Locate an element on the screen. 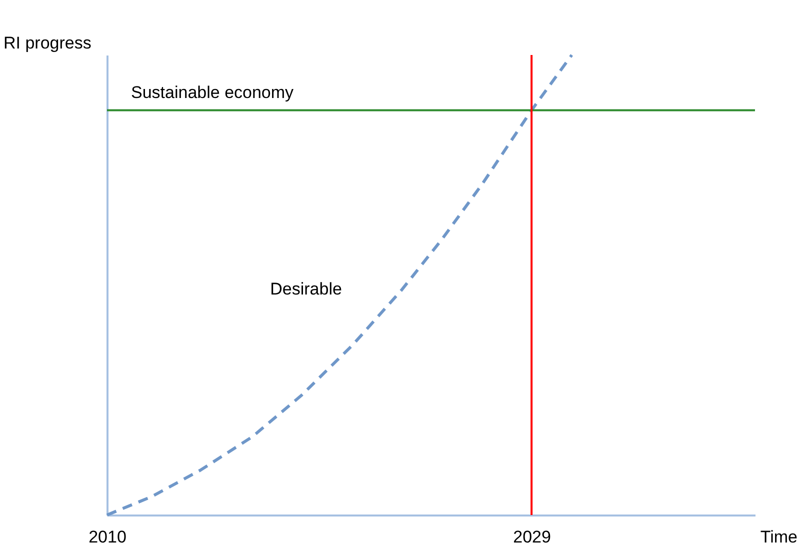 The width and height of the screenshot is (807, 556). y-axis-title: RI progress is located at coordinates (48, 43).